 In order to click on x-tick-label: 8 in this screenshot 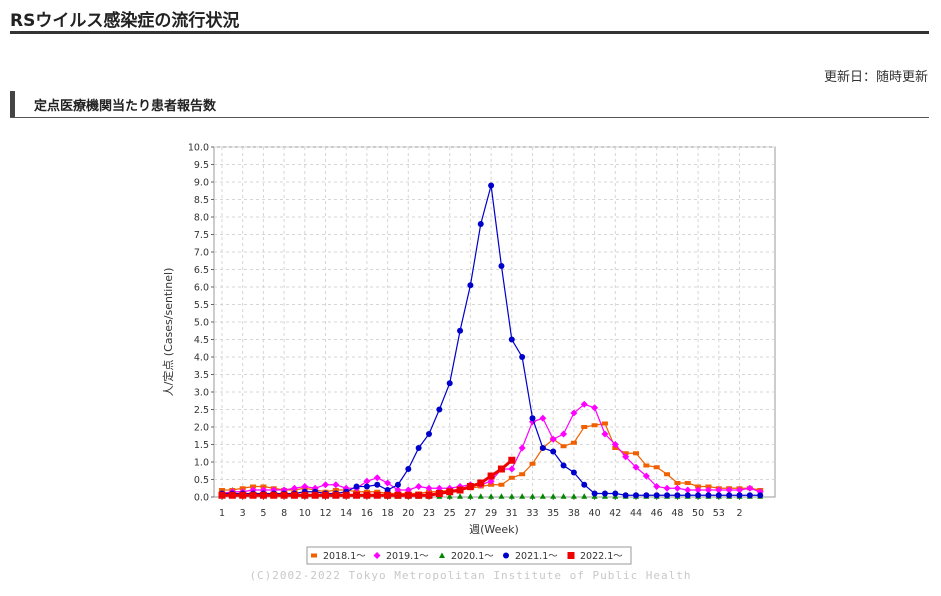, I will do `click(284, 513)`.